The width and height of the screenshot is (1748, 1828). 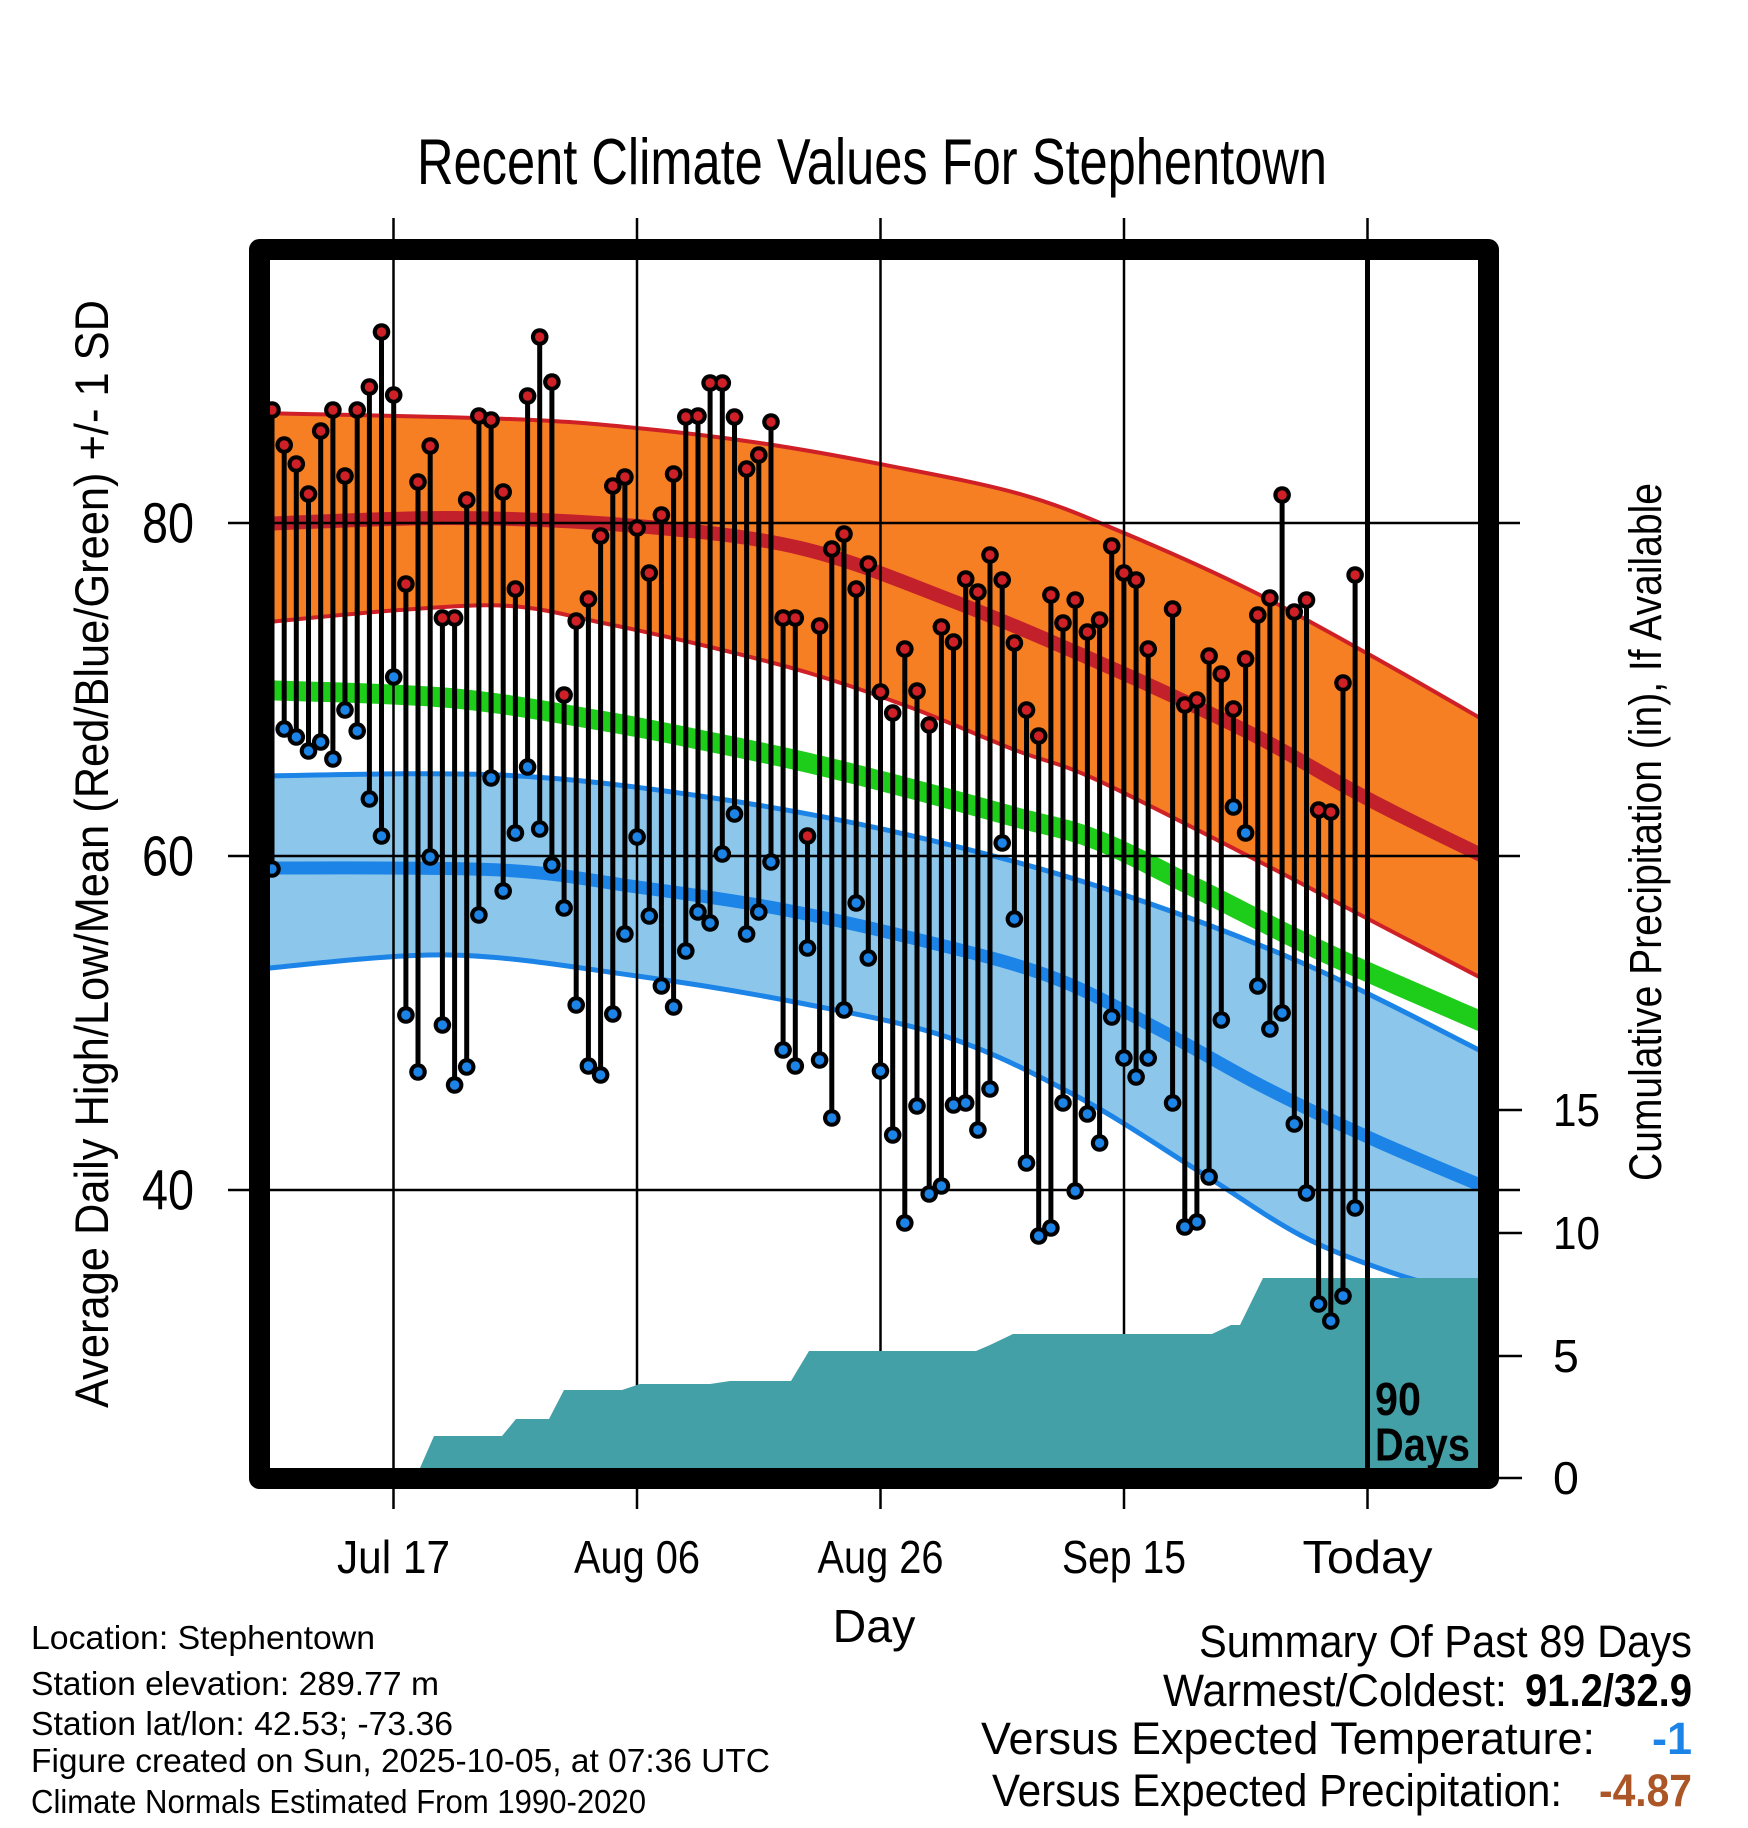 What do you see at coordinates (1608, 1690) in the screenshot?
I see `svg-text: 91.2/32.9` at bounding box center [1608, 1690].